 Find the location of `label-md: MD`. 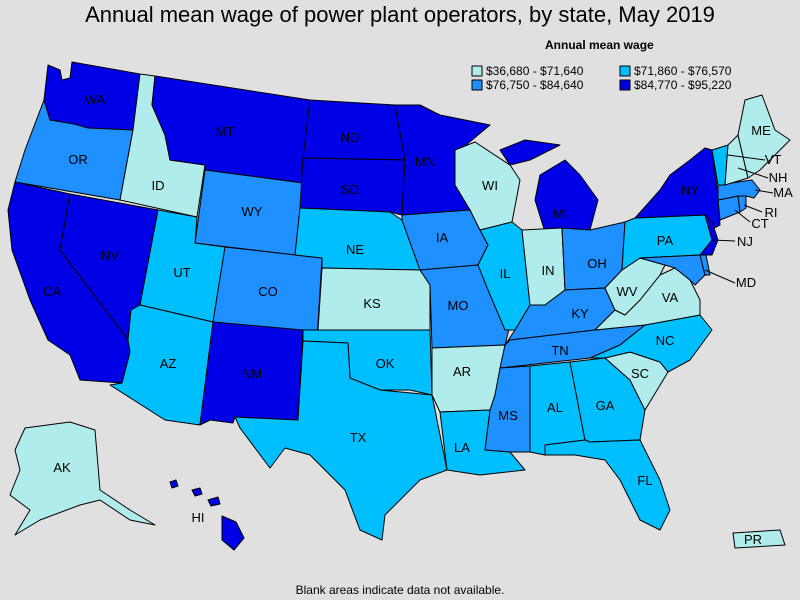

label-md: MD is located at coordinates (746, 282).